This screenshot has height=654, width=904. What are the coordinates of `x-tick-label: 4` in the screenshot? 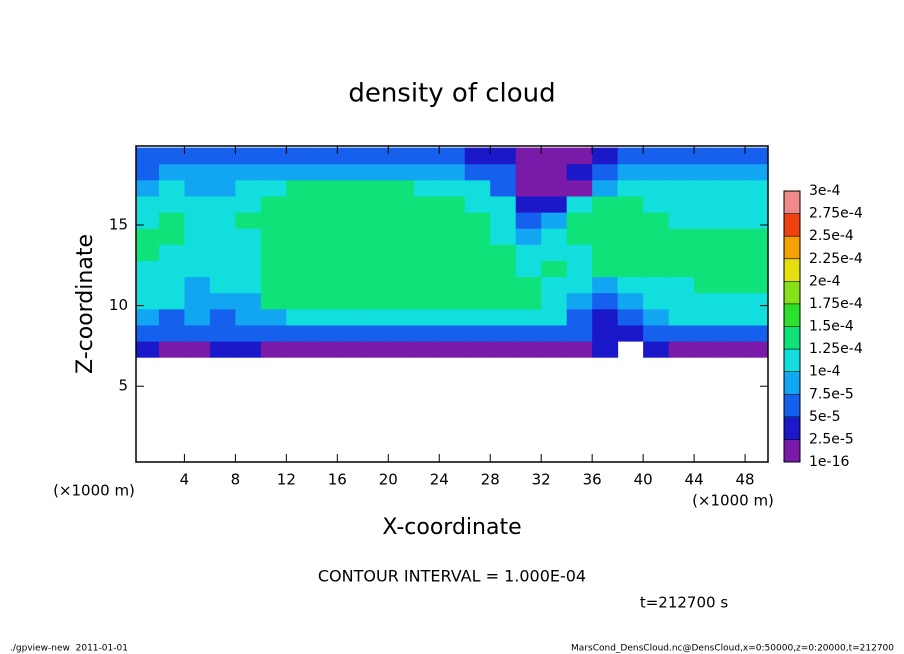 It's located at (185, 480).